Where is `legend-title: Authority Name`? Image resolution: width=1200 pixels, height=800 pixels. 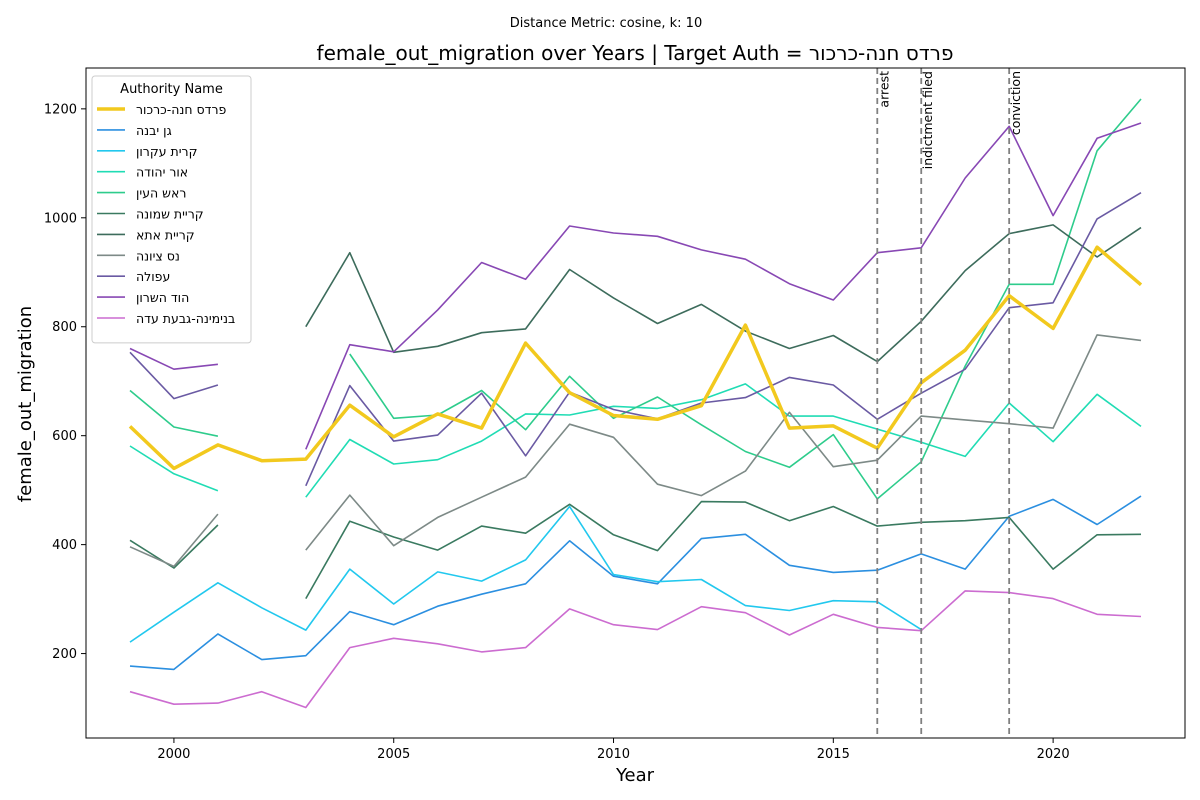 legend-title: Authority Name is located at coordinates (171, 89).